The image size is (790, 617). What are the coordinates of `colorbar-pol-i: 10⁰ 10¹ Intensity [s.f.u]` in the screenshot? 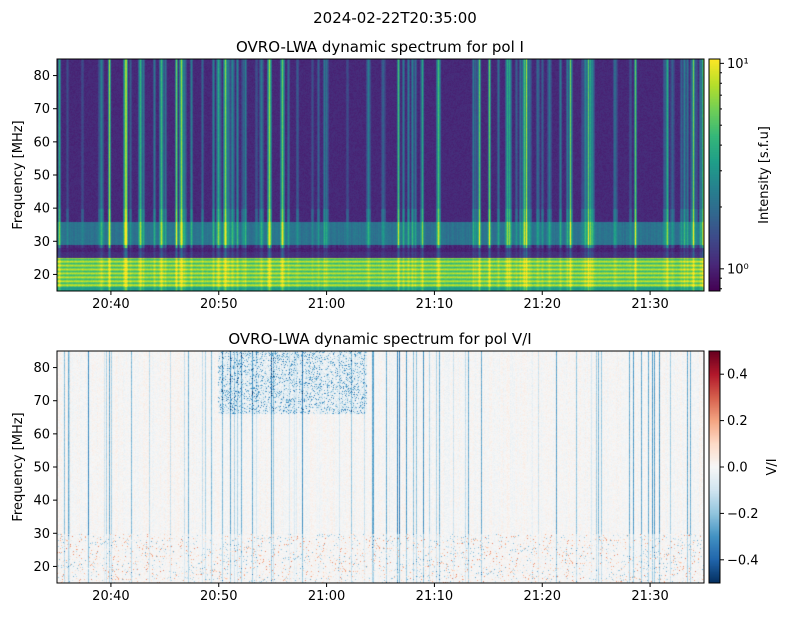 It's located at (740, 174).